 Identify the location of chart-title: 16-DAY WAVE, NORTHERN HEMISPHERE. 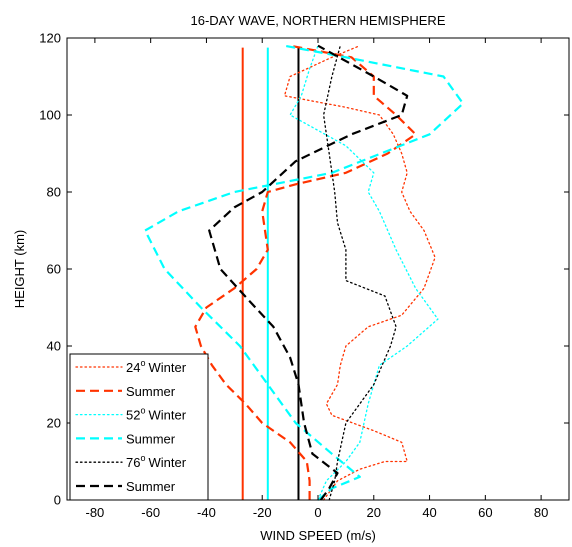
(318, 20).